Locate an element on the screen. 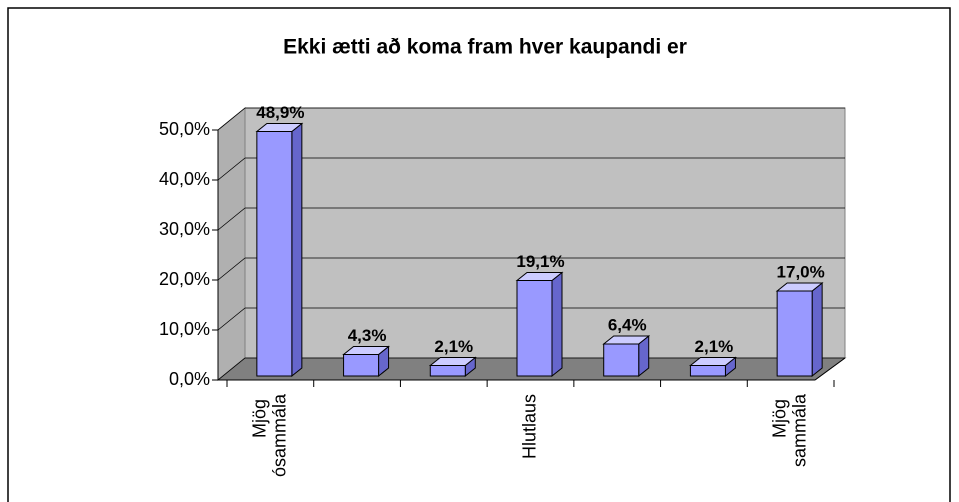  y-tick-label: 40,0% is located at coordinates (184, 179).